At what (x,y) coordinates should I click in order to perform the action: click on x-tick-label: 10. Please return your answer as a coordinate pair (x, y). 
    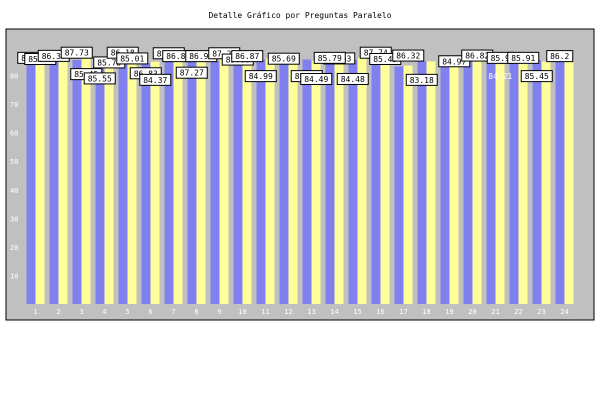
    Looking at the image, I should click on (242, 312).